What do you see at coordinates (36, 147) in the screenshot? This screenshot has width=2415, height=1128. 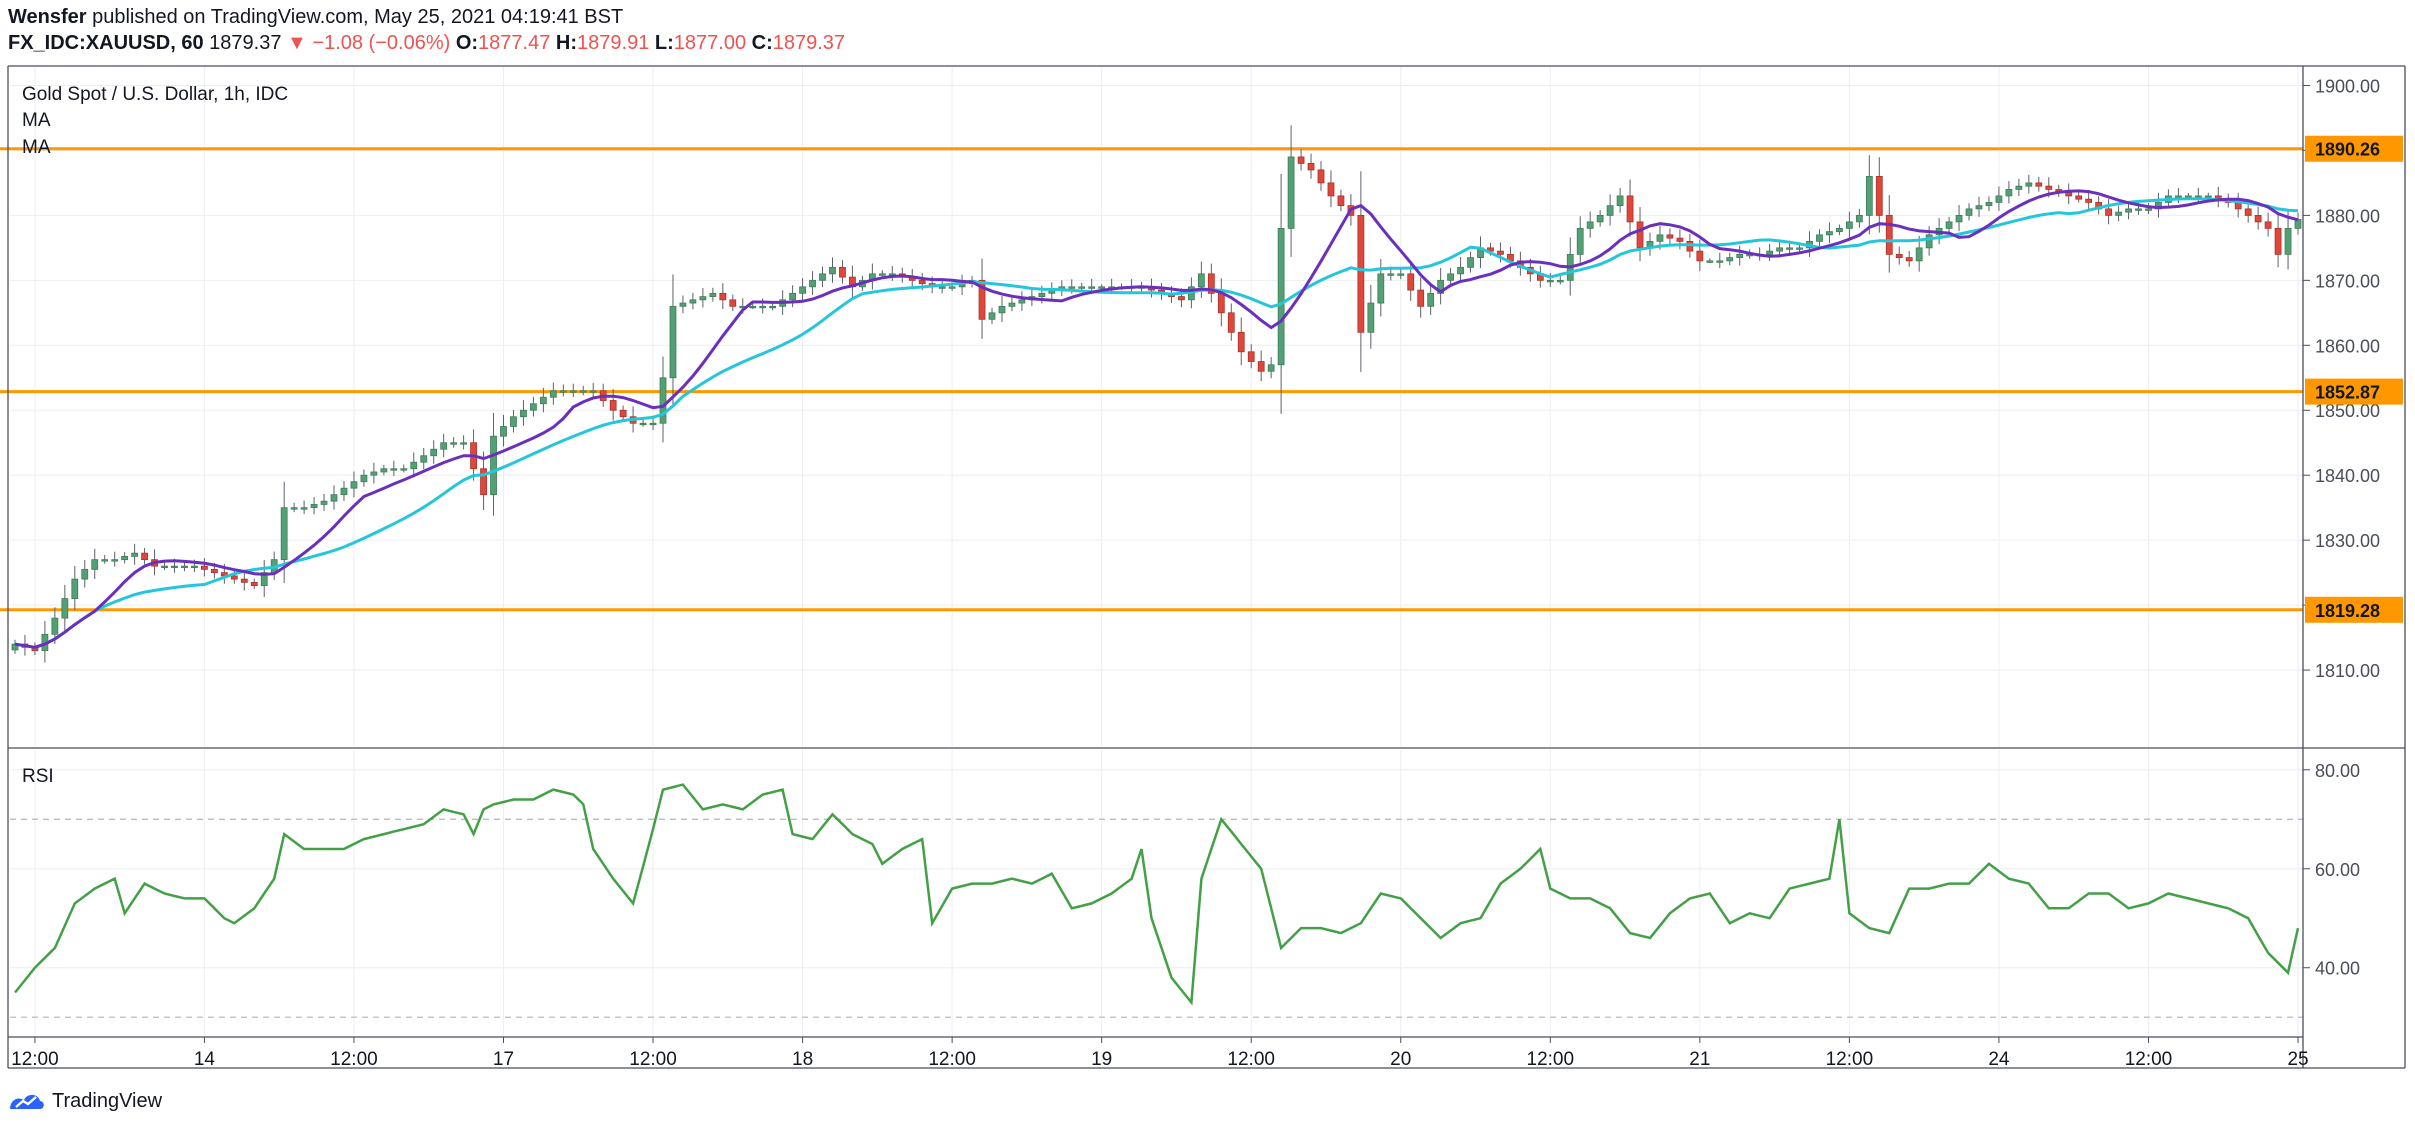 I see `legend-ma-2: MA` at bounding box center [36, 147].